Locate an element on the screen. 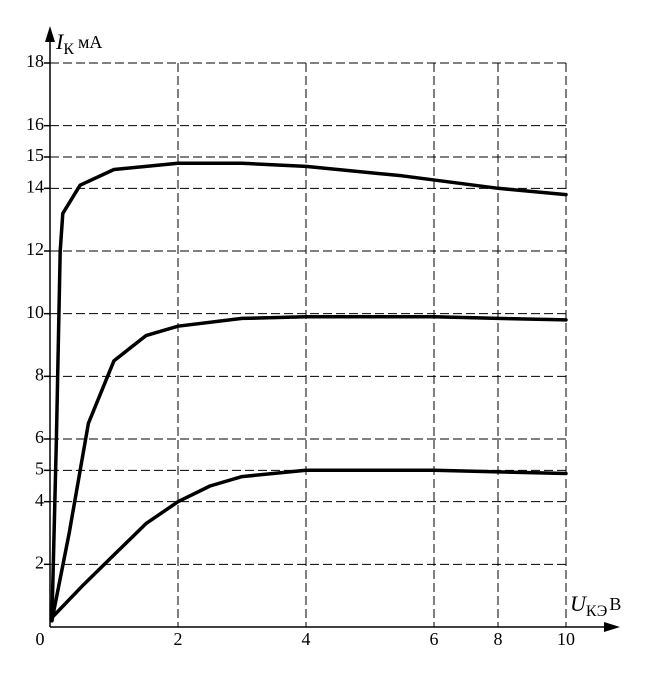 The width and height of the screenshot is (662, 682). y-tick-label: 15 is located at coordinates (35, 155).